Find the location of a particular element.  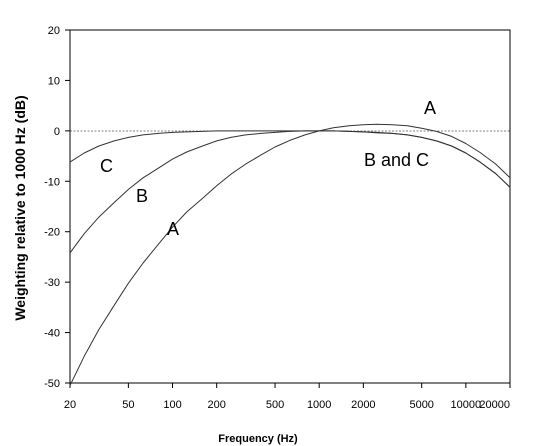

y-tick-label: -40 is located at coordinates (52, 334).